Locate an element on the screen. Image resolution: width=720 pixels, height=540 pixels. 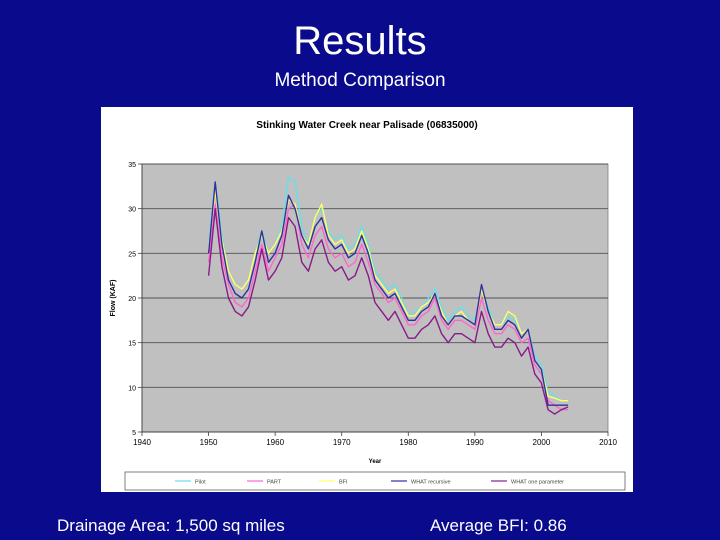
x-tick-label: 1940 is located at coordinates (142, 442).